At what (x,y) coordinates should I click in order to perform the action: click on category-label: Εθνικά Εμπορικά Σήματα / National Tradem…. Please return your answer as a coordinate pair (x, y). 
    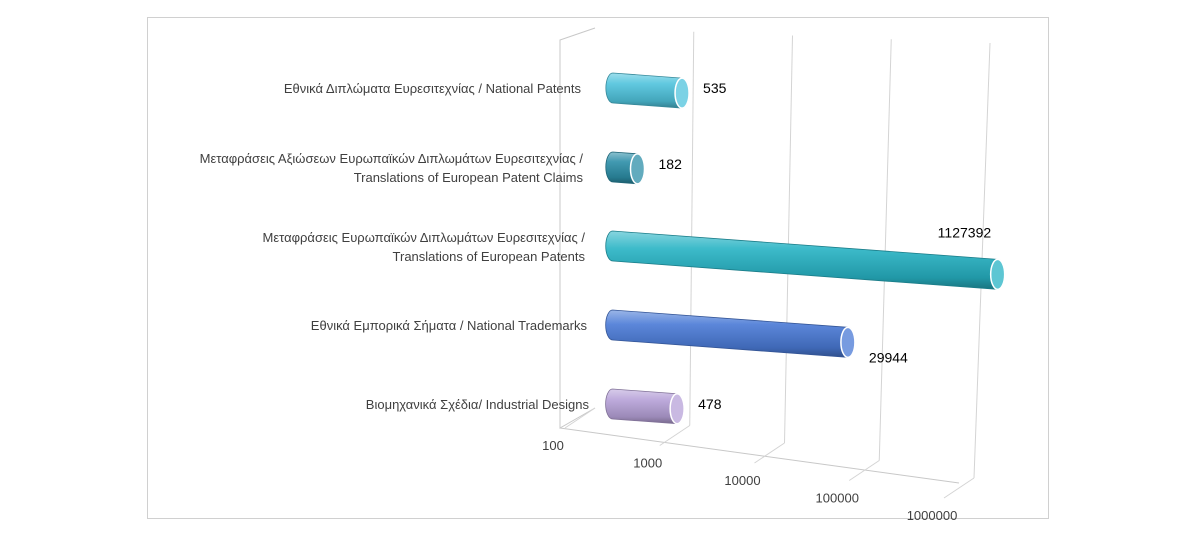
    Looking at the image, I should click on (449, 325).